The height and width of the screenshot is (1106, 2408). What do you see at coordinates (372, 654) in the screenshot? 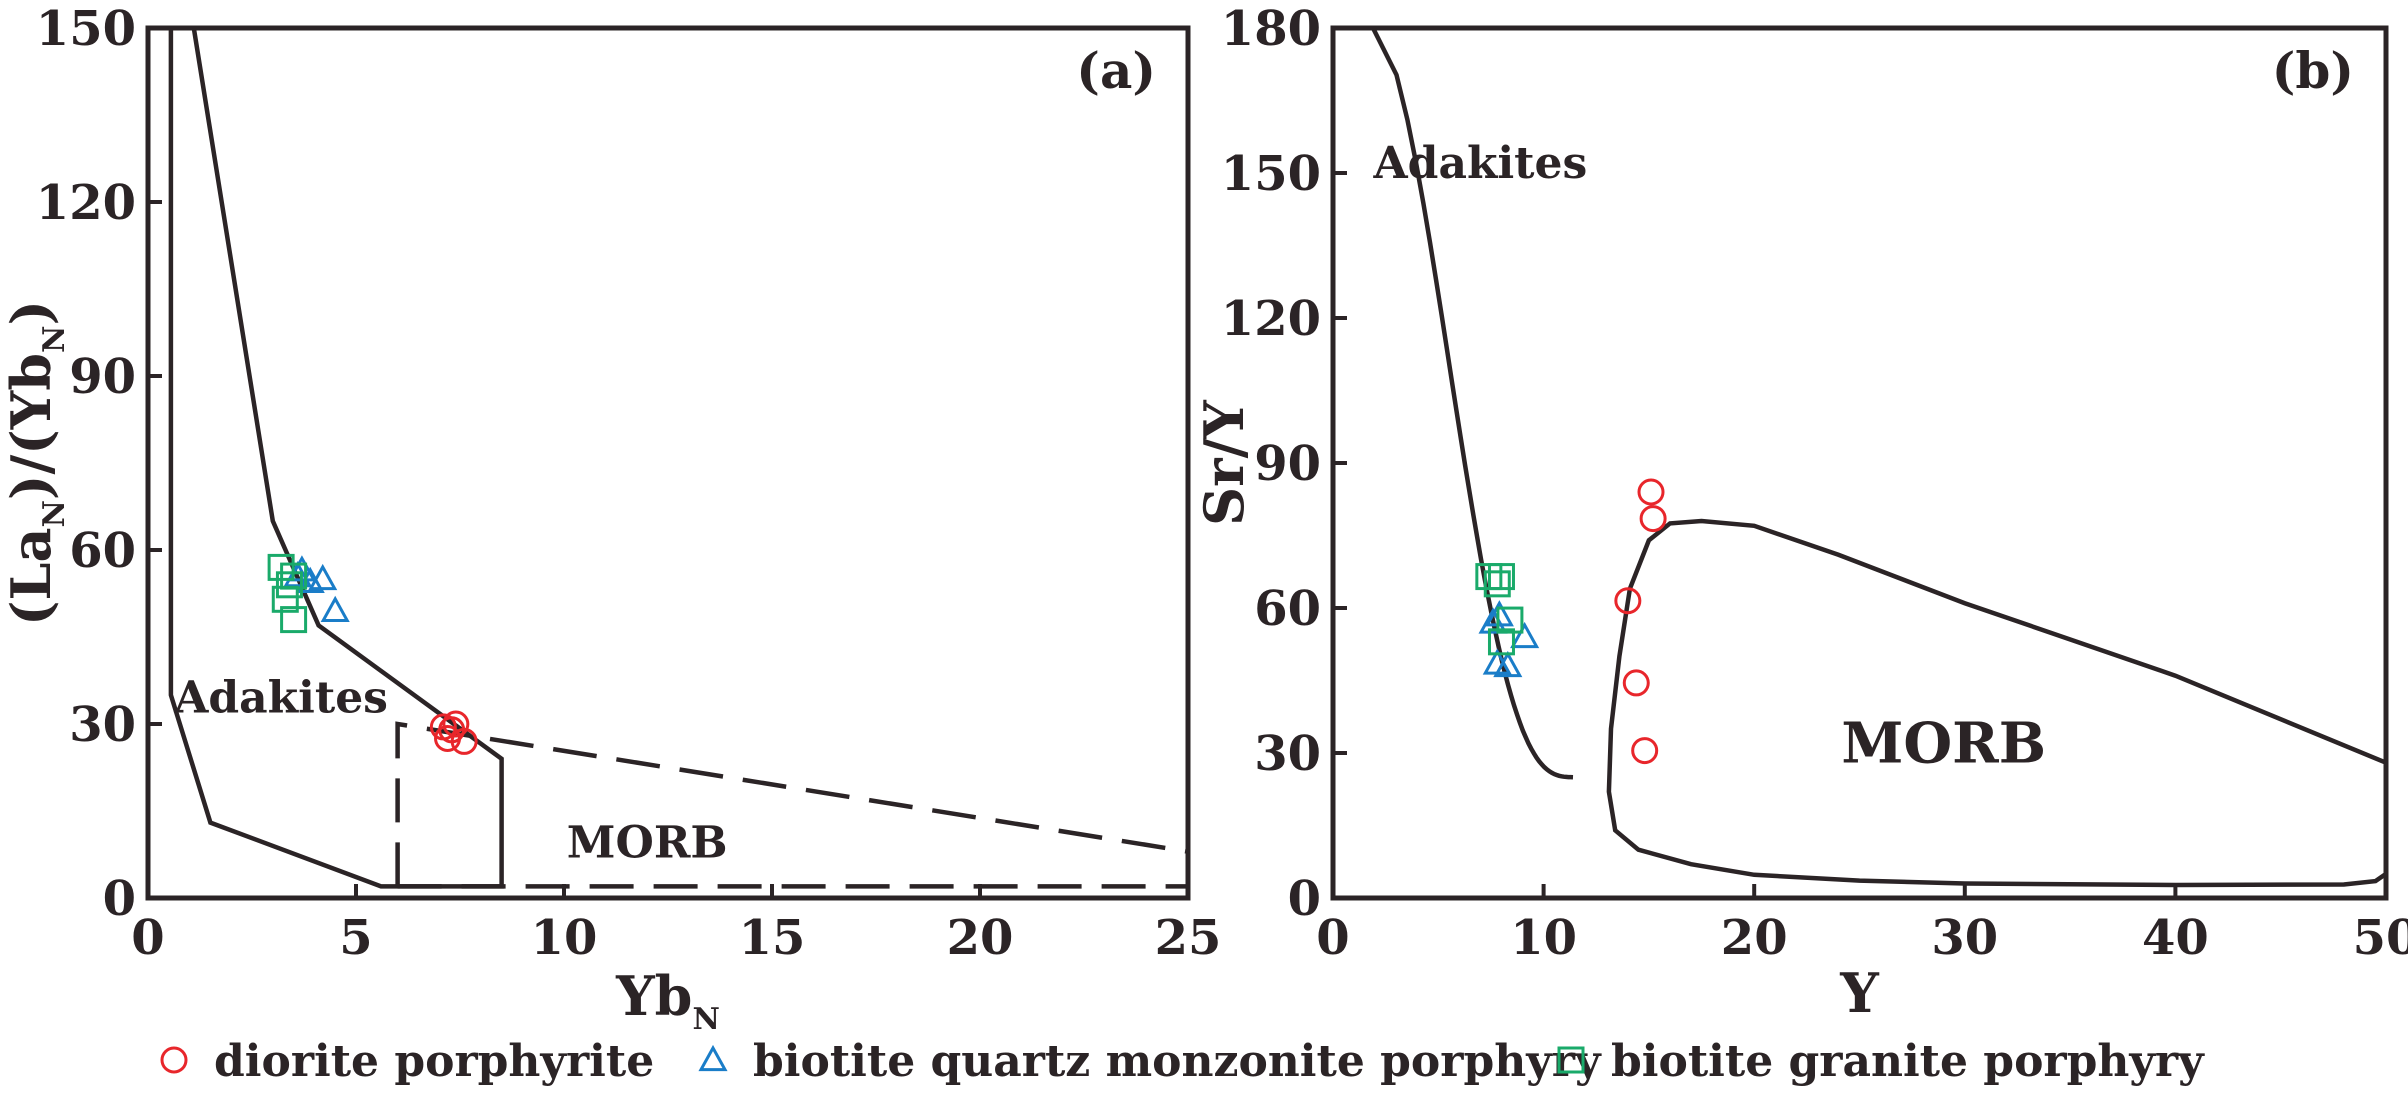
I see `panel-a-data-marks` at bounding box center [372, 654].